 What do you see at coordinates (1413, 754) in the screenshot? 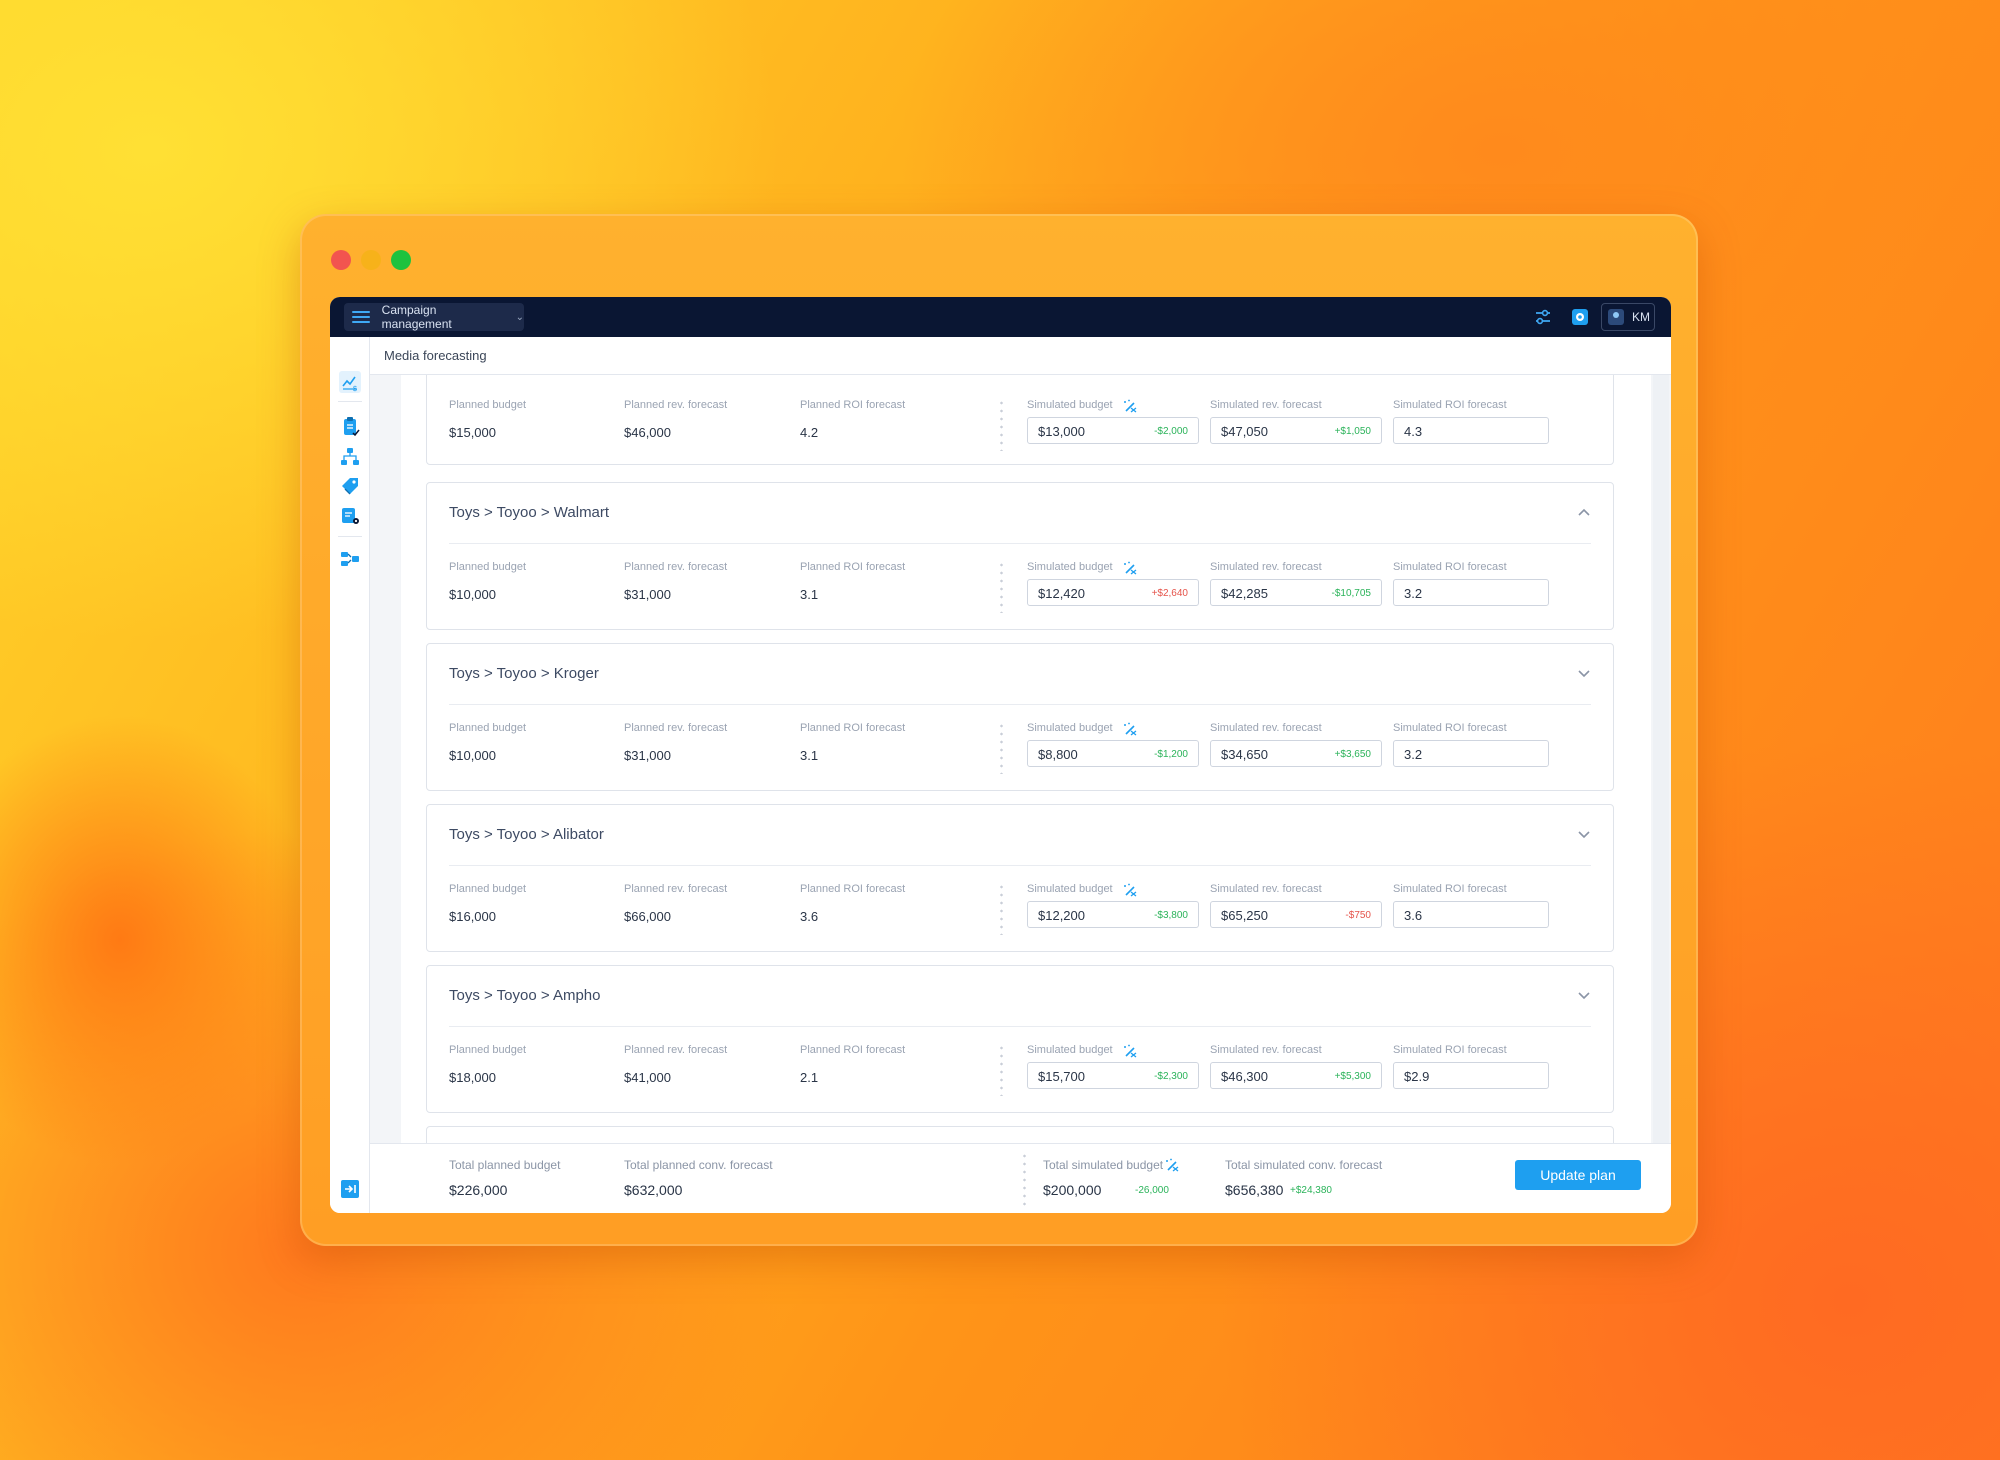
I see `simulated-roi-value: 3.2` at bounding box center [1413, 754].